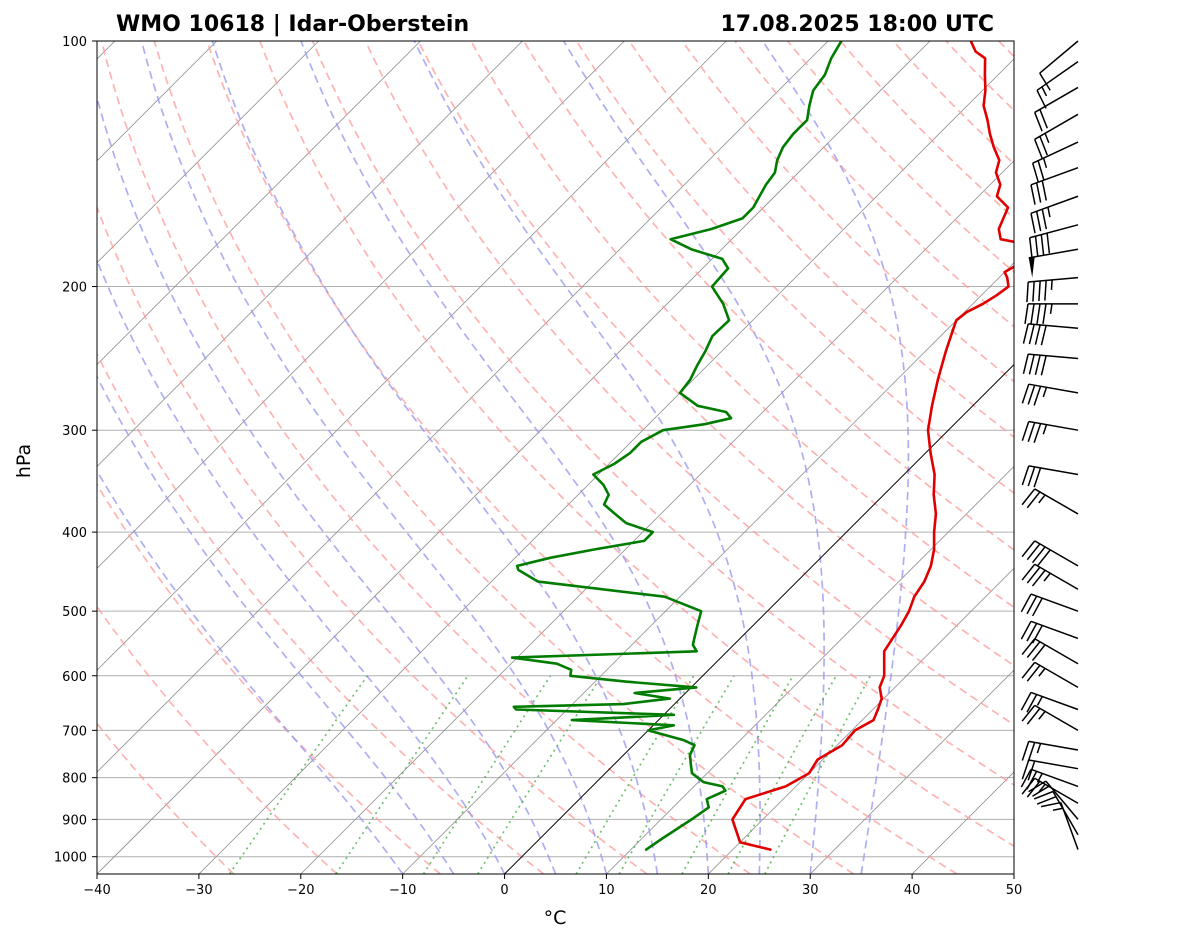 Image resolution: width=1181 pixels, height=941 pixels. What do you see at coordinates (402, 890) in the screenshot?
I see `x-tick-label: −10` at bounding box center [402, 890].